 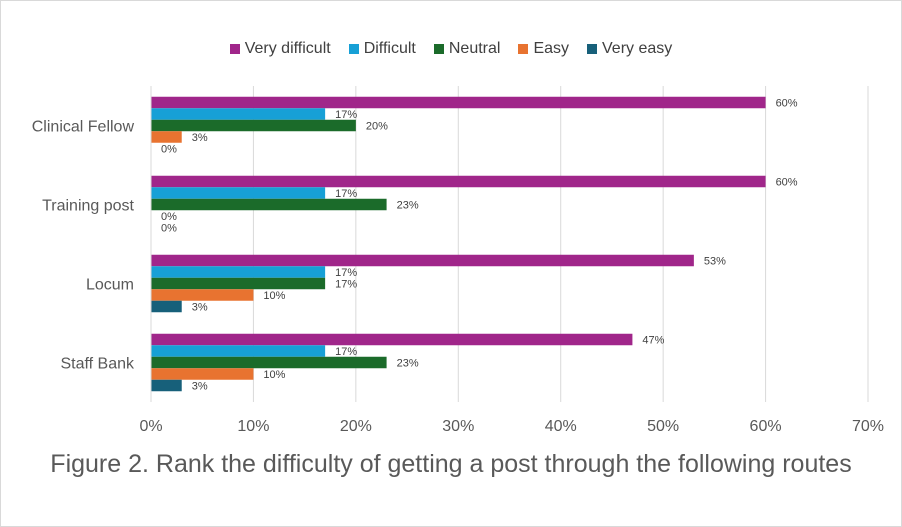 I want to click on legend-item-very-difficult: Very difficult, so click(x=280, y=49).